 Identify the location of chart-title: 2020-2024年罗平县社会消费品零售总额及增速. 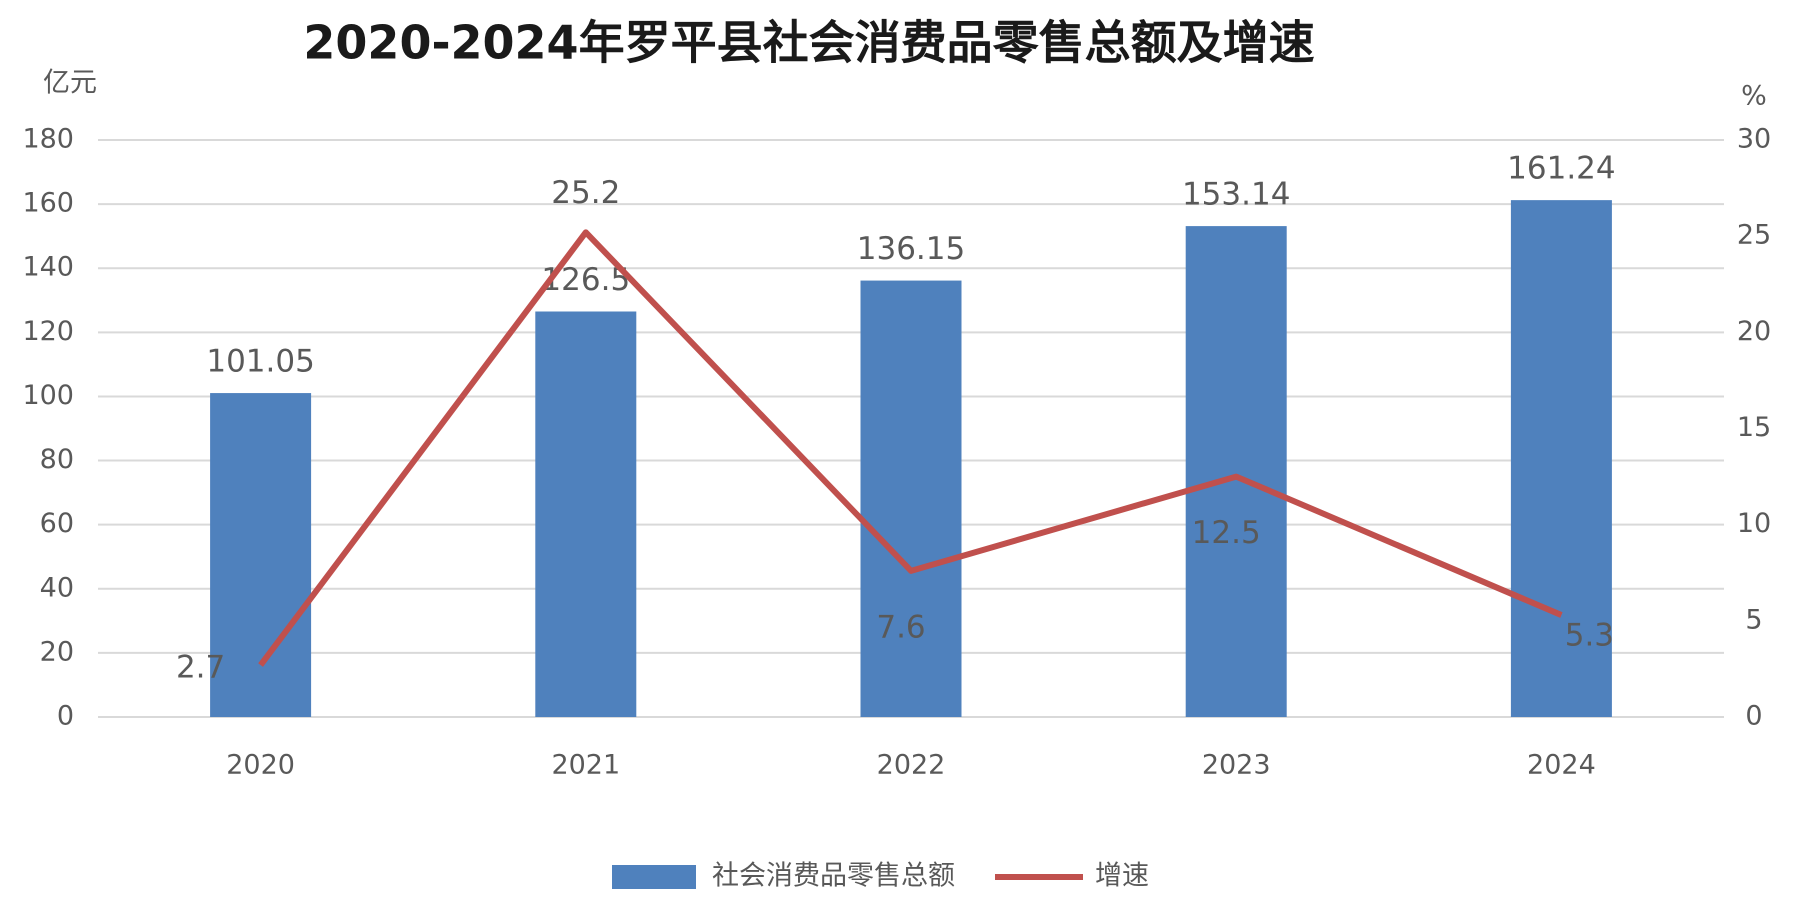
(808, 43).